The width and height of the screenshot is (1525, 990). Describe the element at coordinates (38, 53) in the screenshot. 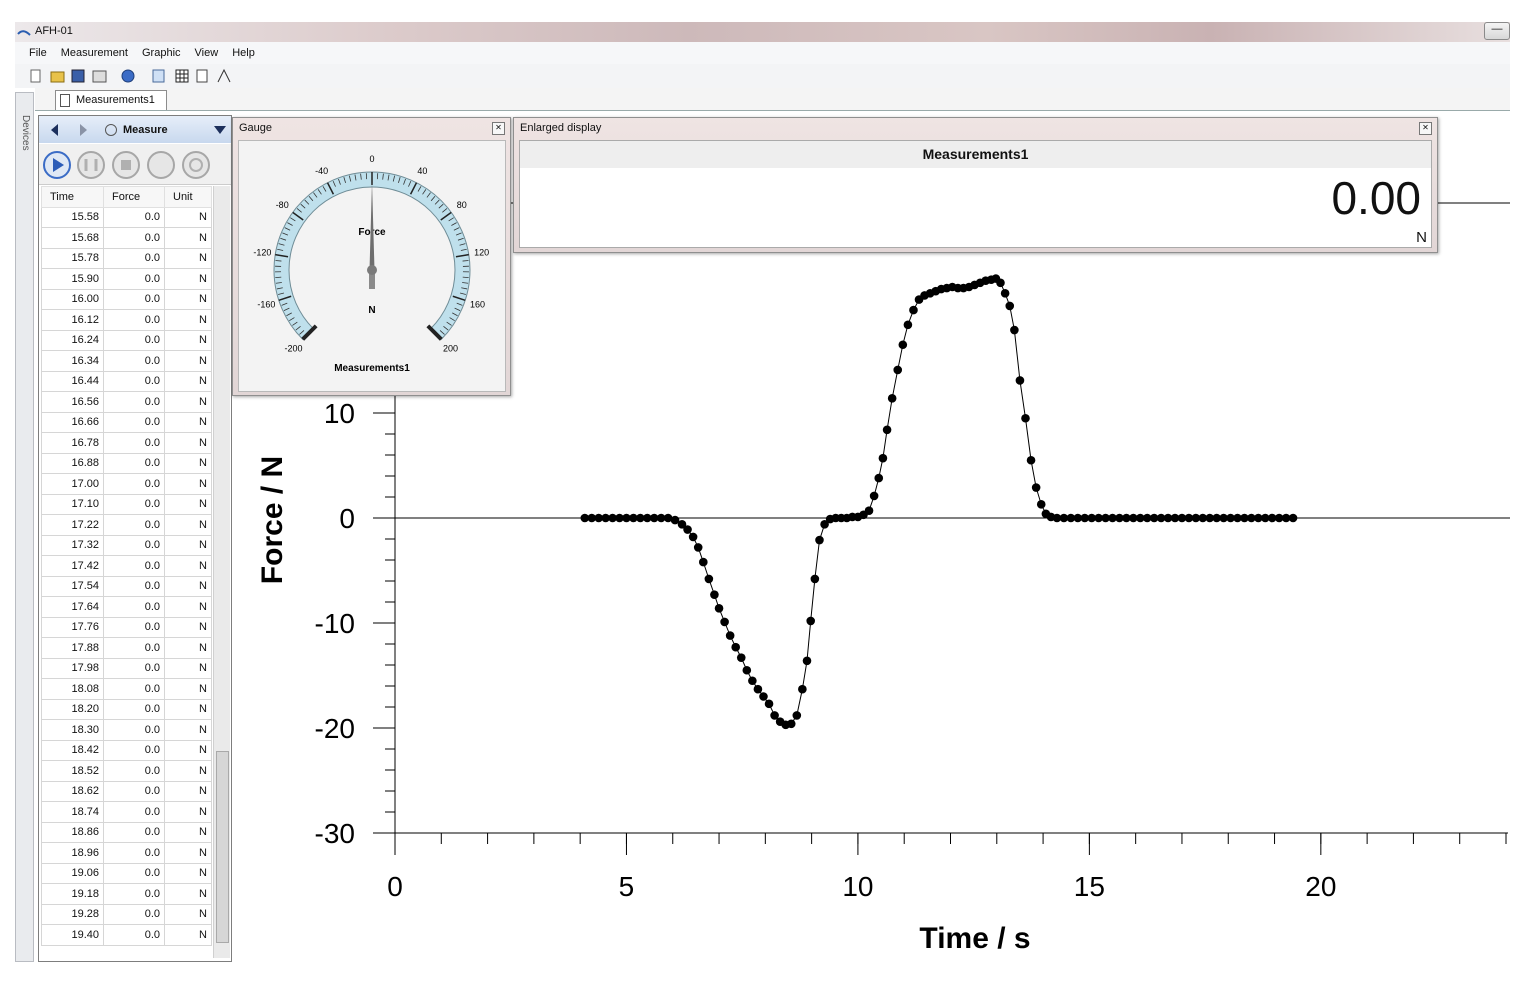

I see `menu-item: File` at that location.